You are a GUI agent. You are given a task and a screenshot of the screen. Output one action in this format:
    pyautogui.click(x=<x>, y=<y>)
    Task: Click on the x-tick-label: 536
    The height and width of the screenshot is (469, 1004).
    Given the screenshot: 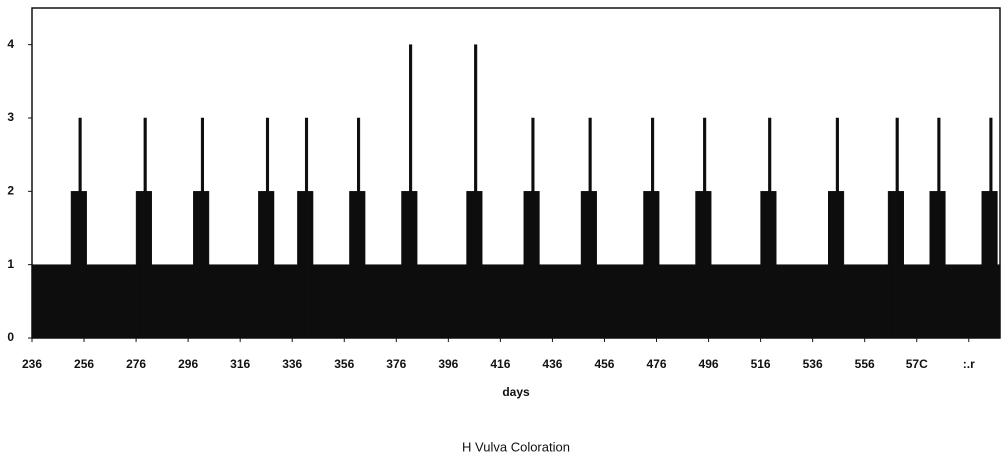 What is the action you would take?
    pyautogui.click(x=813, y=364)
    